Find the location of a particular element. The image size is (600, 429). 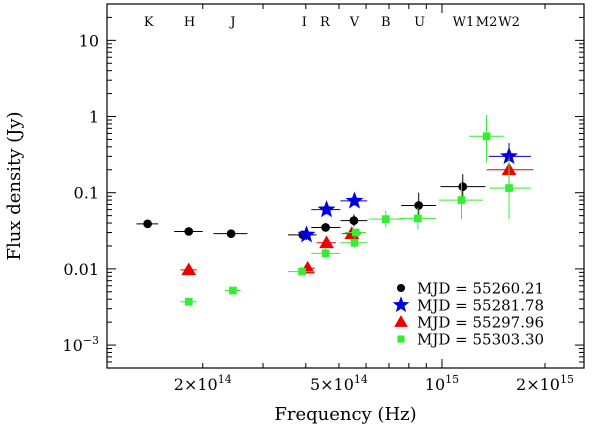

band-label-j: J is located at coordinates (231, 22).